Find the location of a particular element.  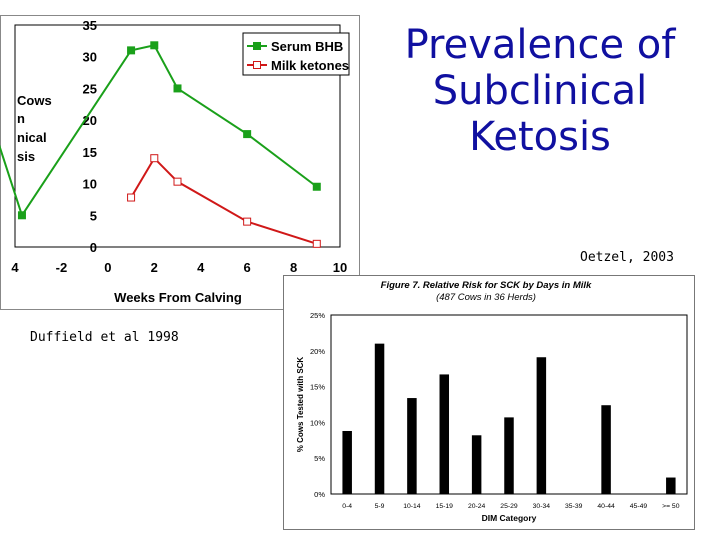

x-tick-label: 5-9 is located at coordinates (380, 506).